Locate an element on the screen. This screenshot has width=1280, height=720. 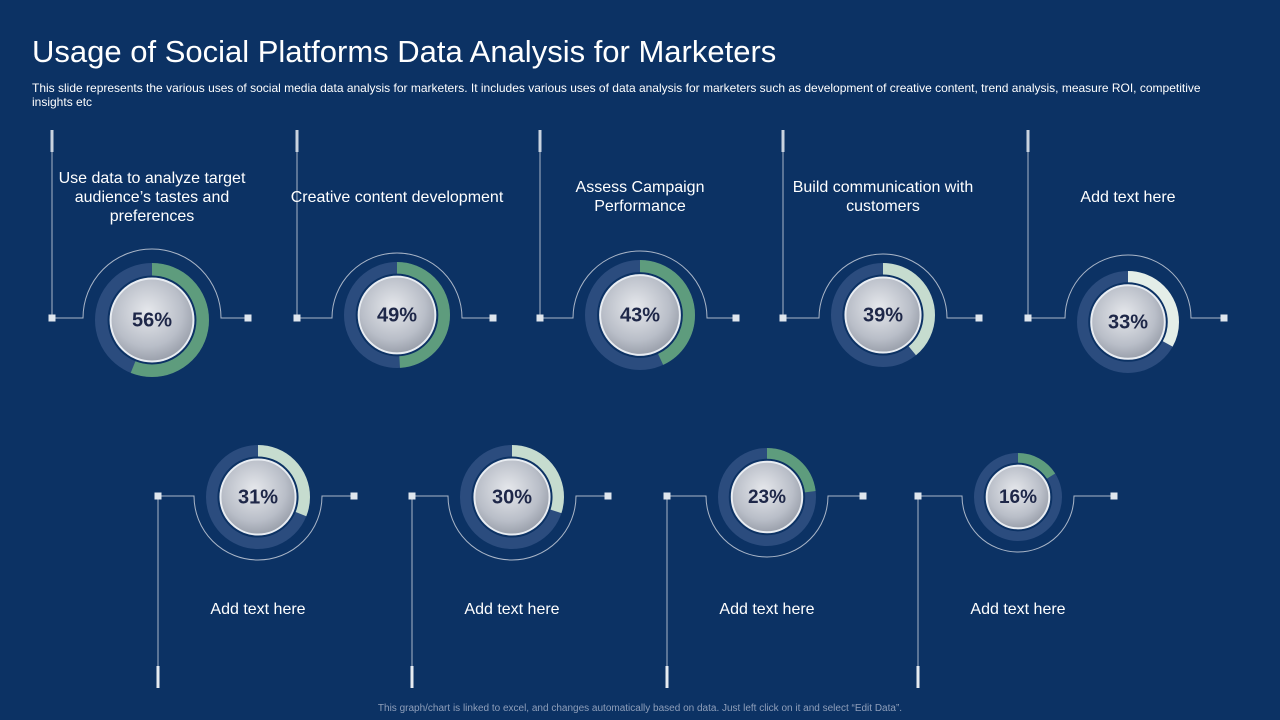
value-label: 43% is located at coordinates (640, 315).